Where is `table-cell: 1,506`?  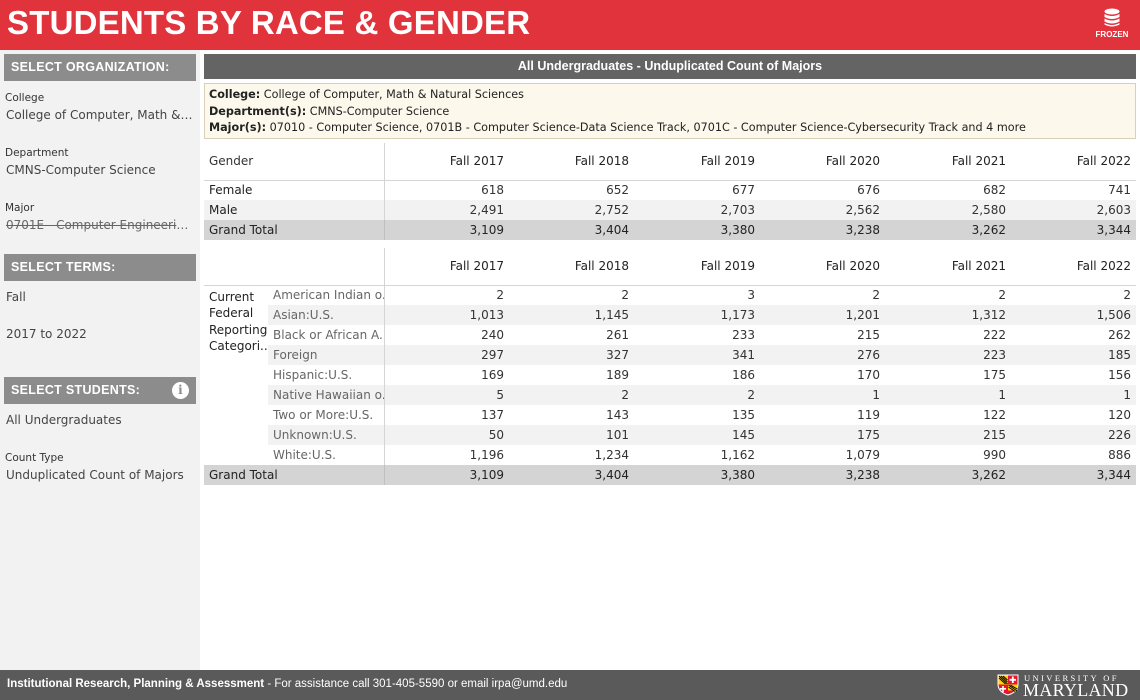 table-cell: 1,506 is located at coordinates (1073, 315).